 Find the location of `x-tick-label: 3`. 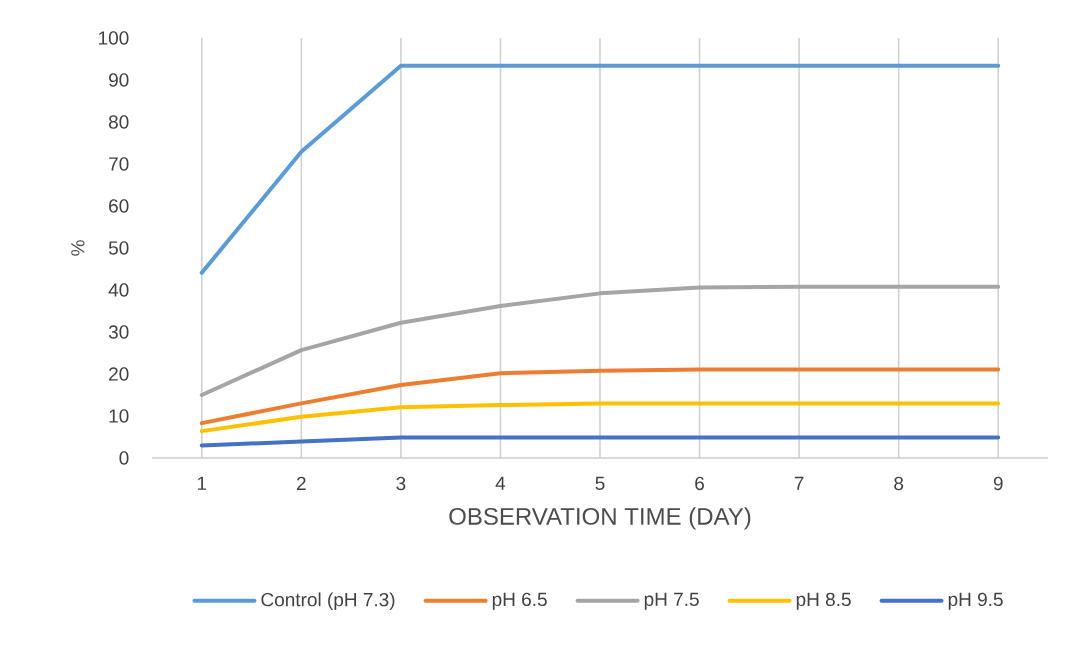

x-tick-label: 3 is located at coordinates (401, 483).